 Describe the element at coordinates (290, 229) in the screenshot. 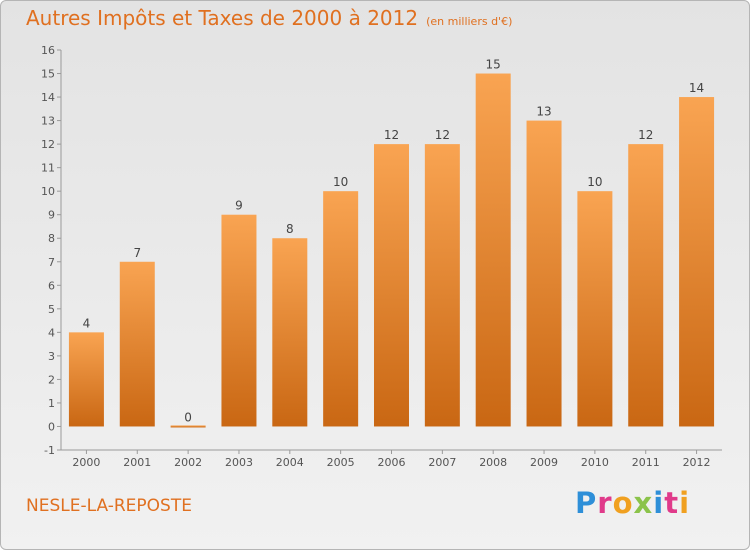

I see `data-label-2004: 8` at that location.